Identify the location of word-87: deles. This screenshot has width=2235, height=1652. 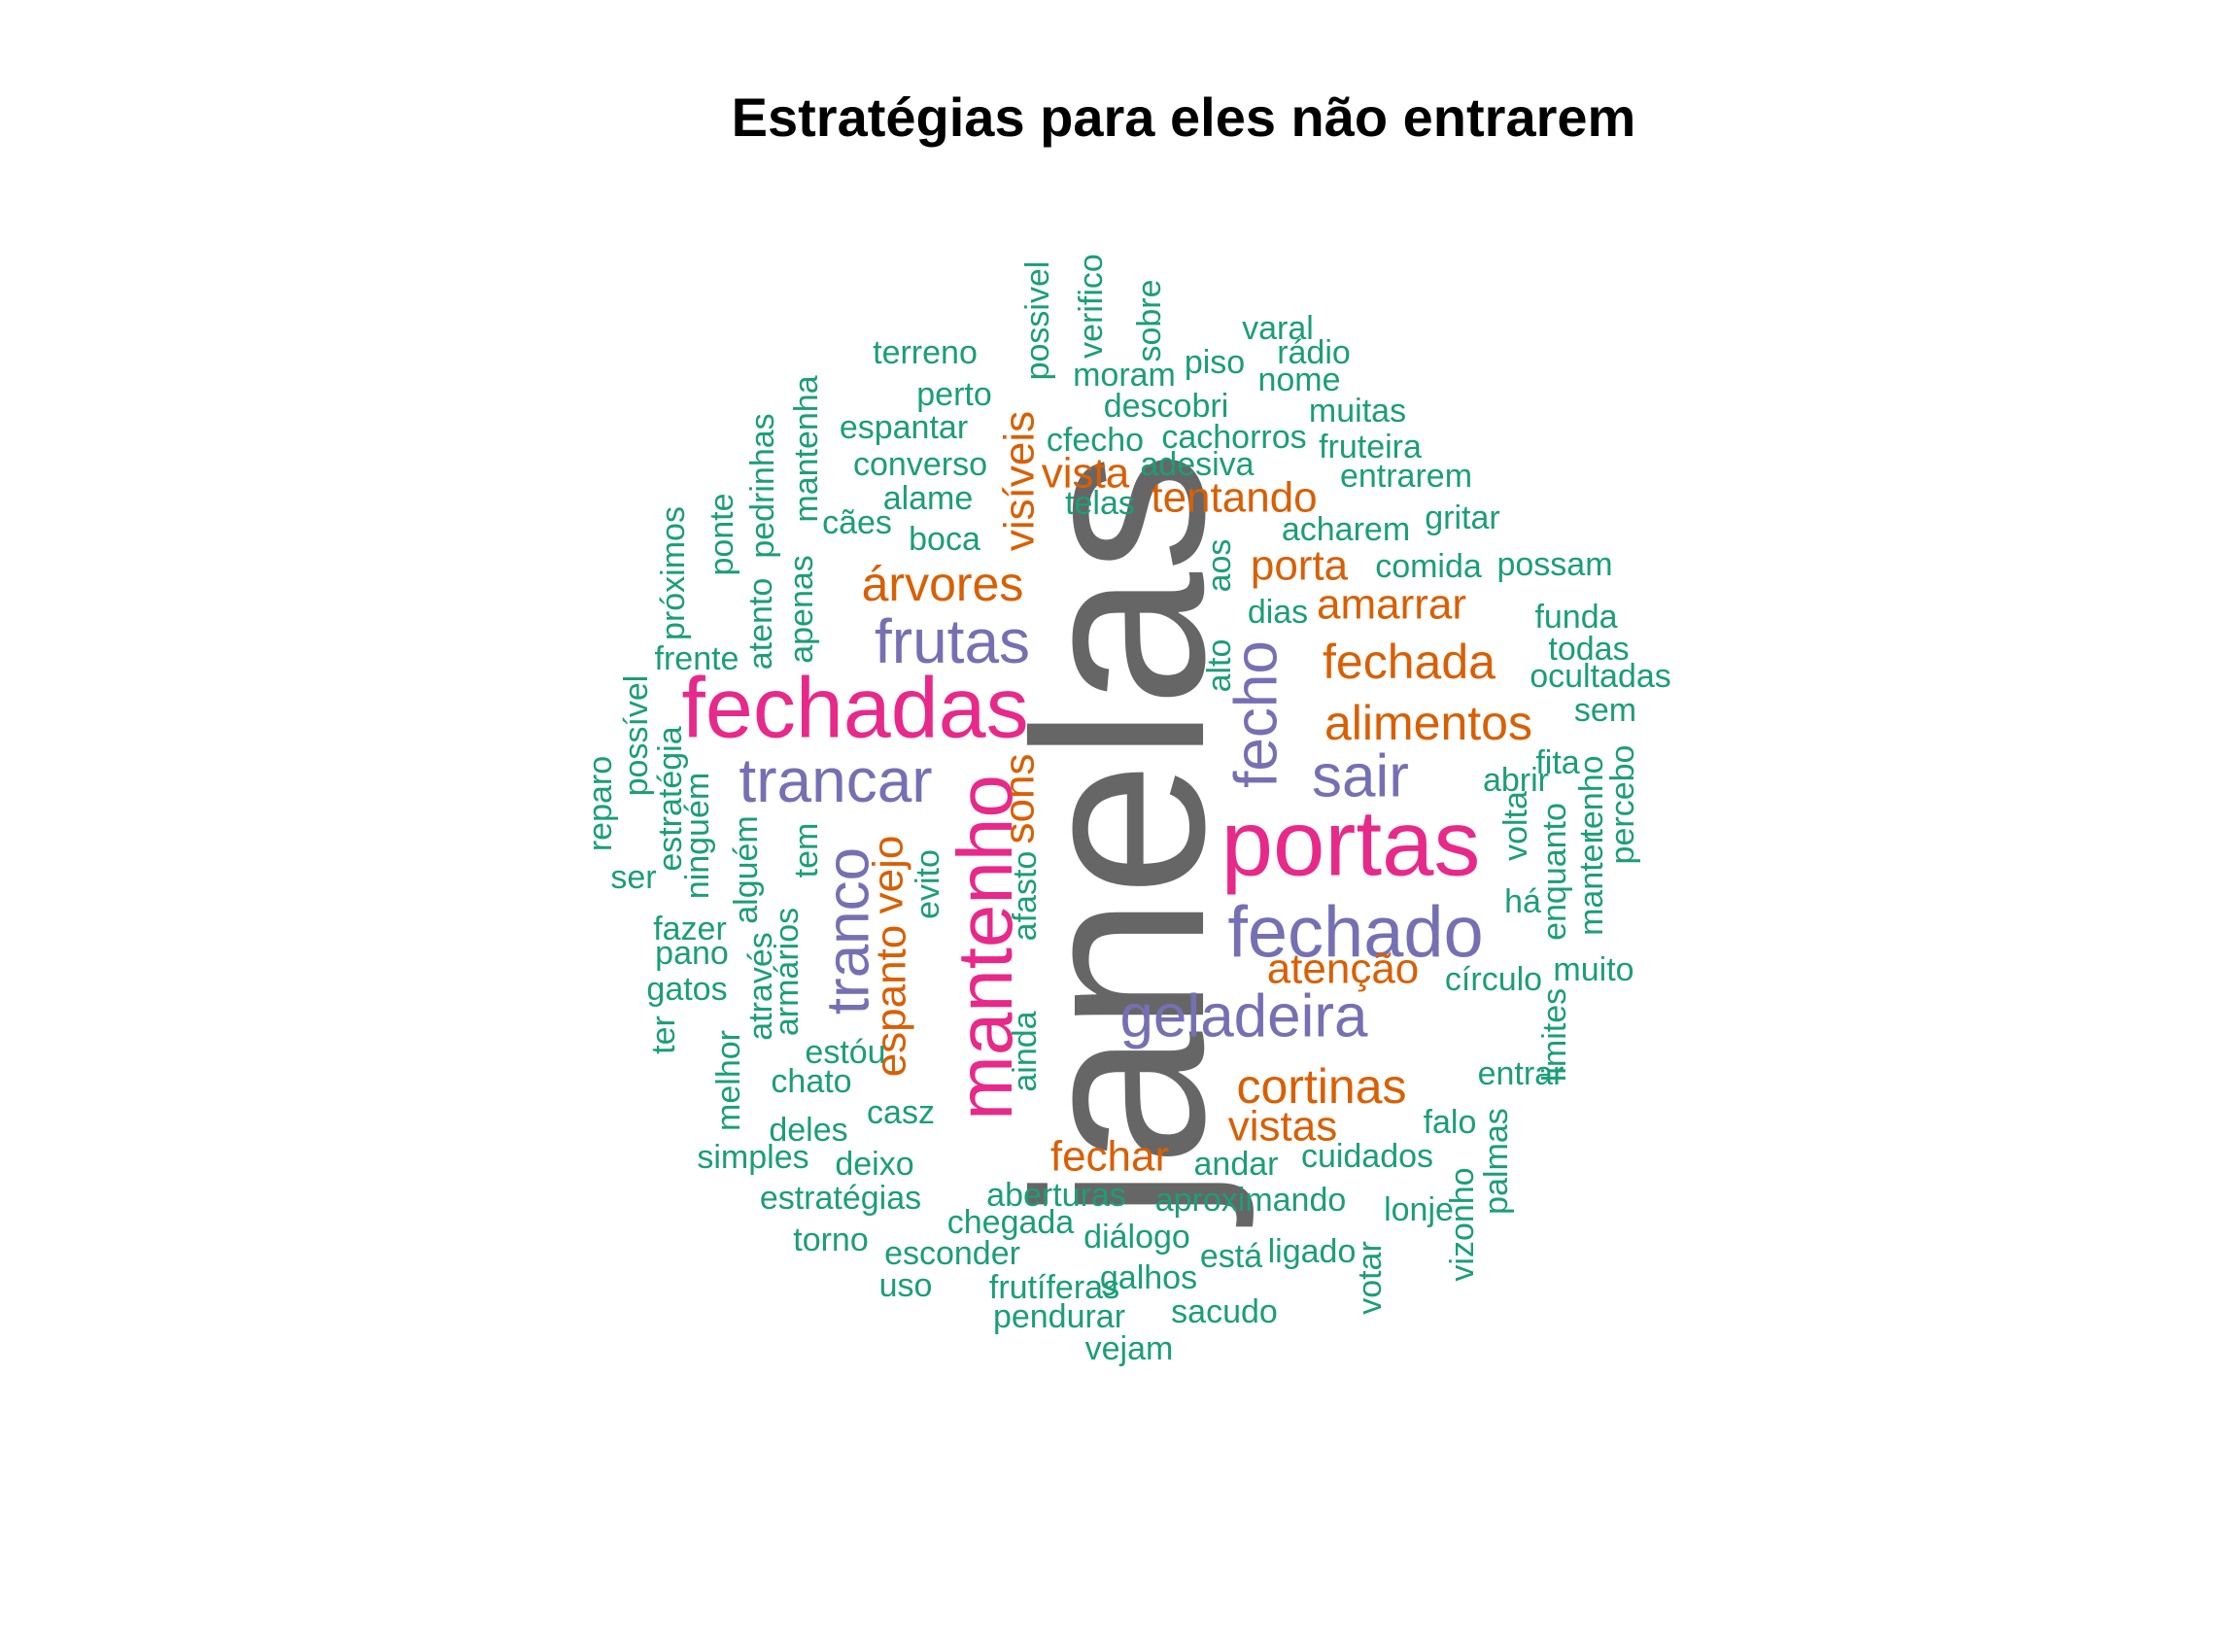
(808, 1131).